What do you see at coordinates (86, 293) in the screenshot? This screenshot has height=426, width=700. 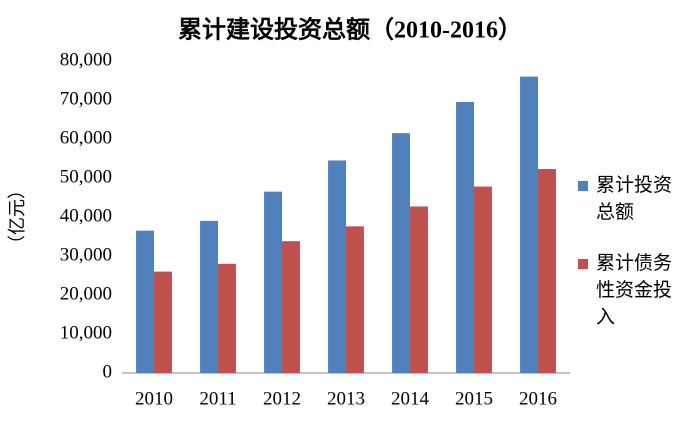 I see `y-tick-label: 20,000` at bounding box center [86, 293].